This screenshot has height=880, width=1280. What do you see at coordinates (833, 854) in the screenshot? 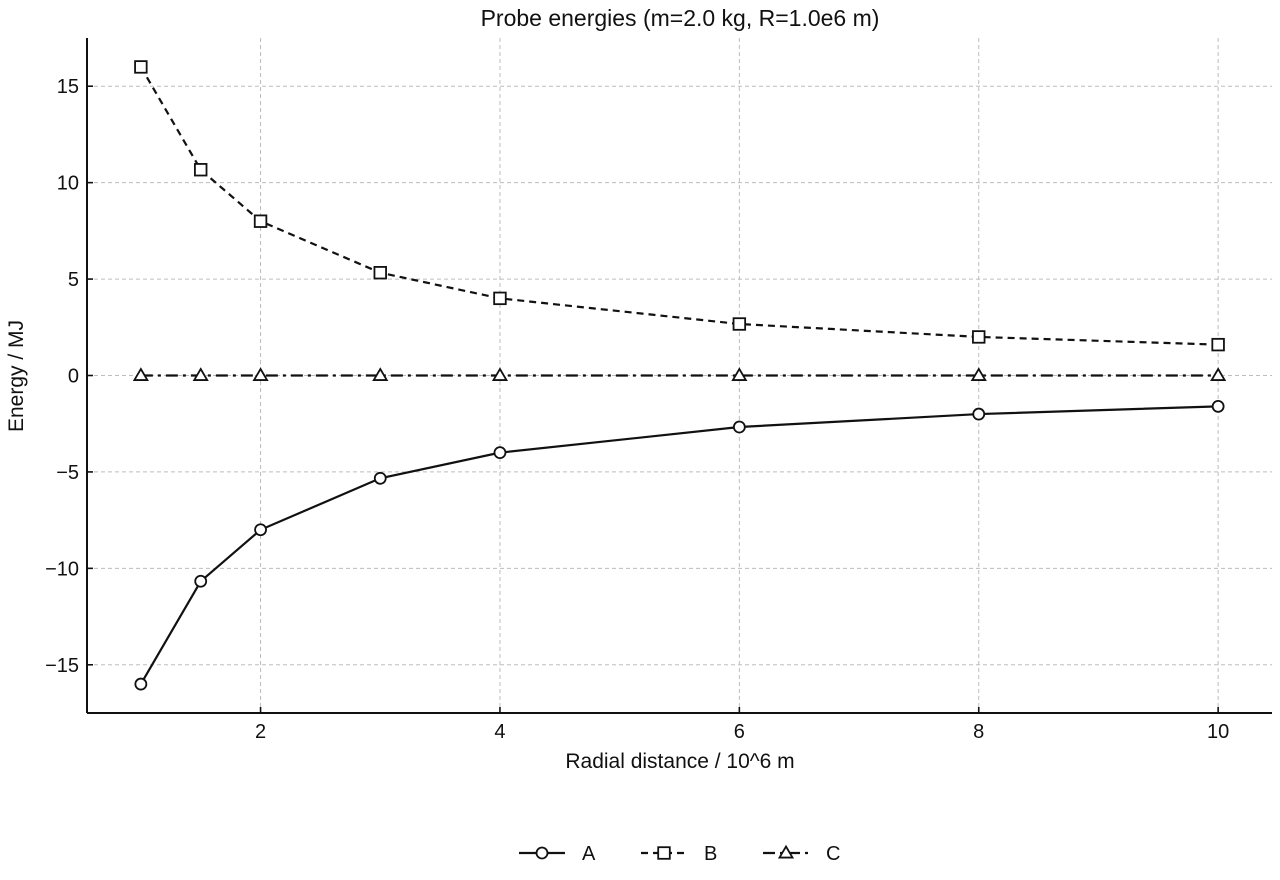
I see `legend-label: C` at bounding box center [833, 854].